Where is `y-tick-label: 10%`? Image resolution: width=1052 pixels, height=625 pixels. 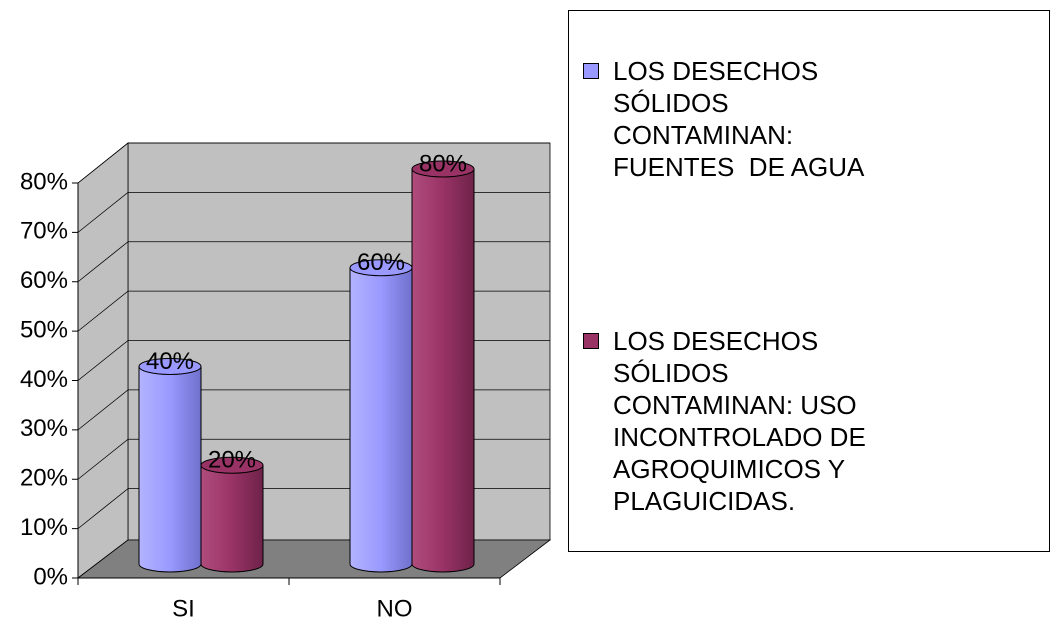 y-tick-label: 10% is located at coordinates (44, 527).